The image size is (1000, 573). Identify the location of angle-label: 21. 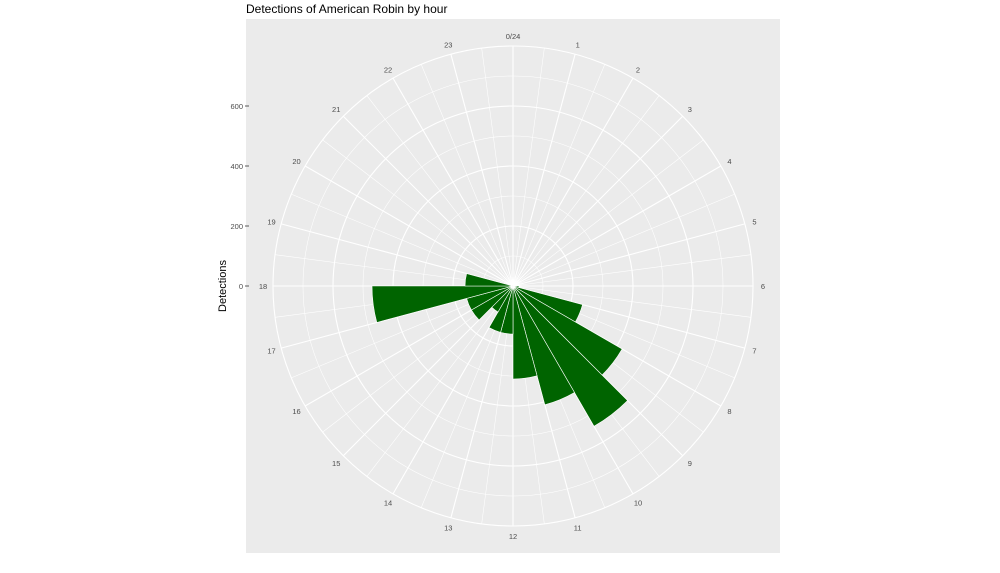
(336, 109).